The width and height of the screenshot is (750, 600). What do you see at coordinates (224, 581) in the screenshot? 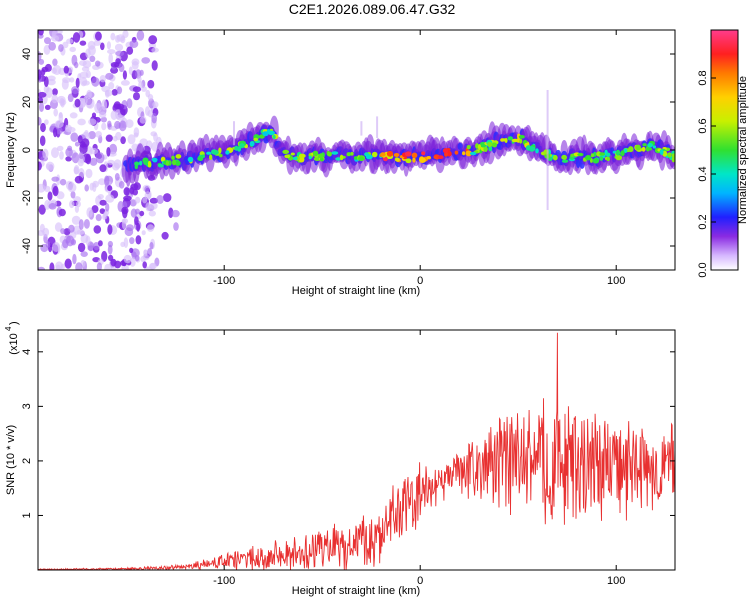
I see `snr-x-tick-label: -100` at bounding box center [224, 581].